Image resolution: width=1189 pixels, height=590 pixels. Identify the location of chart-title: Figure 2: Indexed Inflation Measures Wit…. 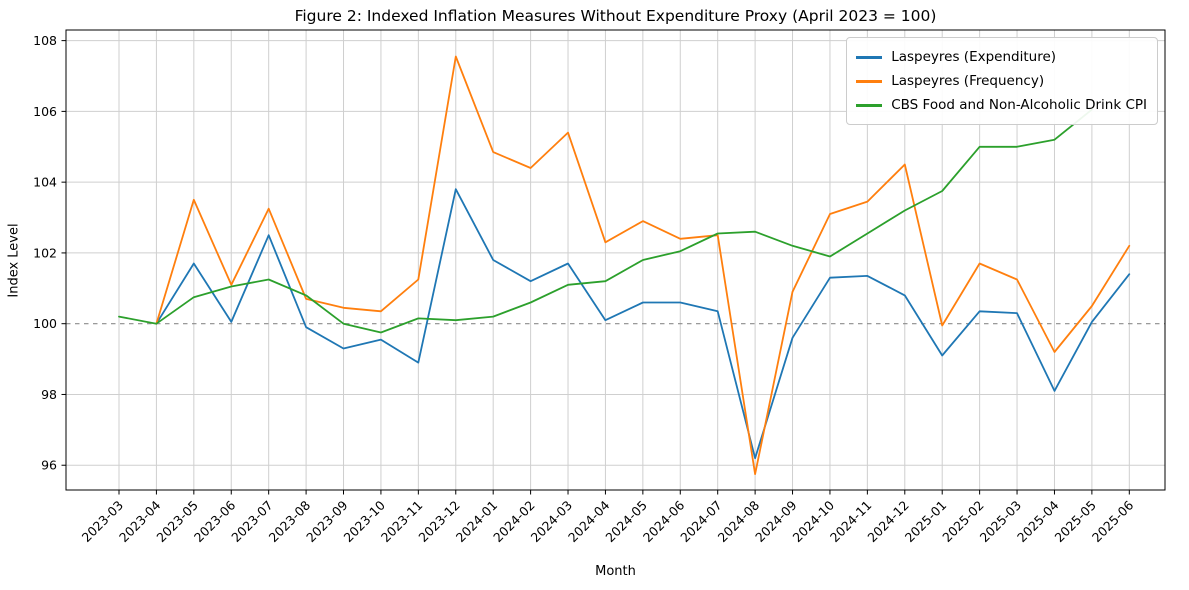
(615, 16).